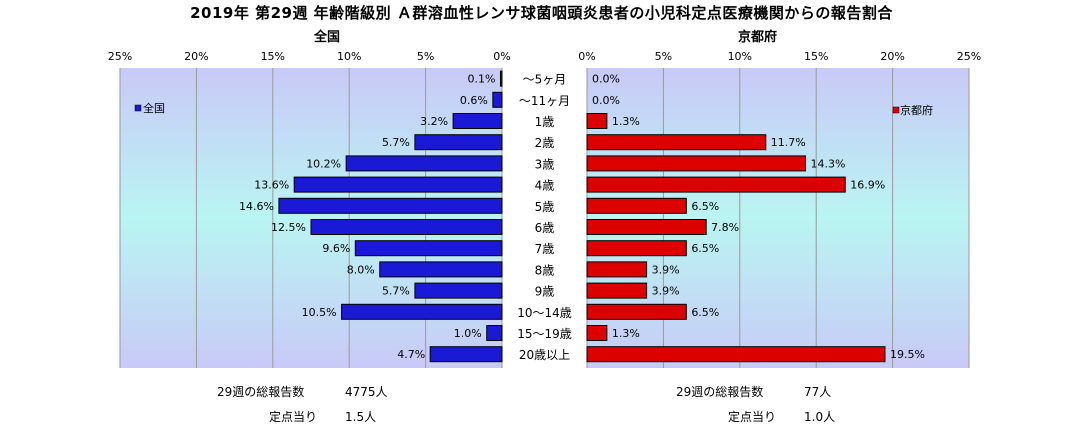 Image resolution: width=1083 pixels, height=429 pixels. What do you see at coordinates (544, 101) in the screenshot?
I see `age-category-label: ～11ヶ月` at bounding box center [544, 101].